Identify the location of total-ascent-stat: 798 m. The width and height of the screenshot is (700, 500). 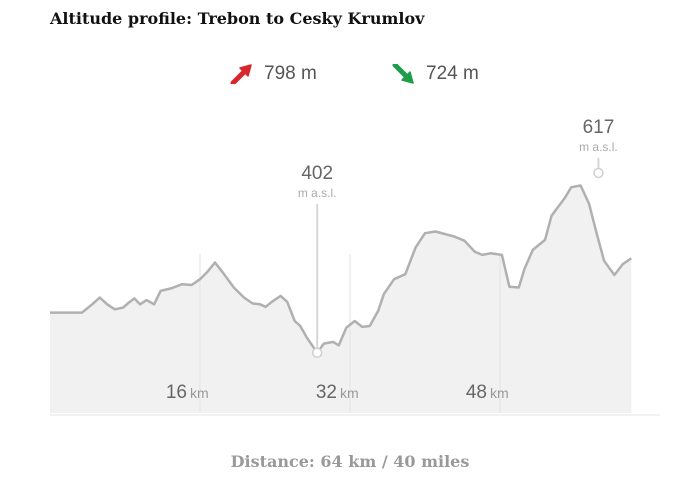
(273, 74).